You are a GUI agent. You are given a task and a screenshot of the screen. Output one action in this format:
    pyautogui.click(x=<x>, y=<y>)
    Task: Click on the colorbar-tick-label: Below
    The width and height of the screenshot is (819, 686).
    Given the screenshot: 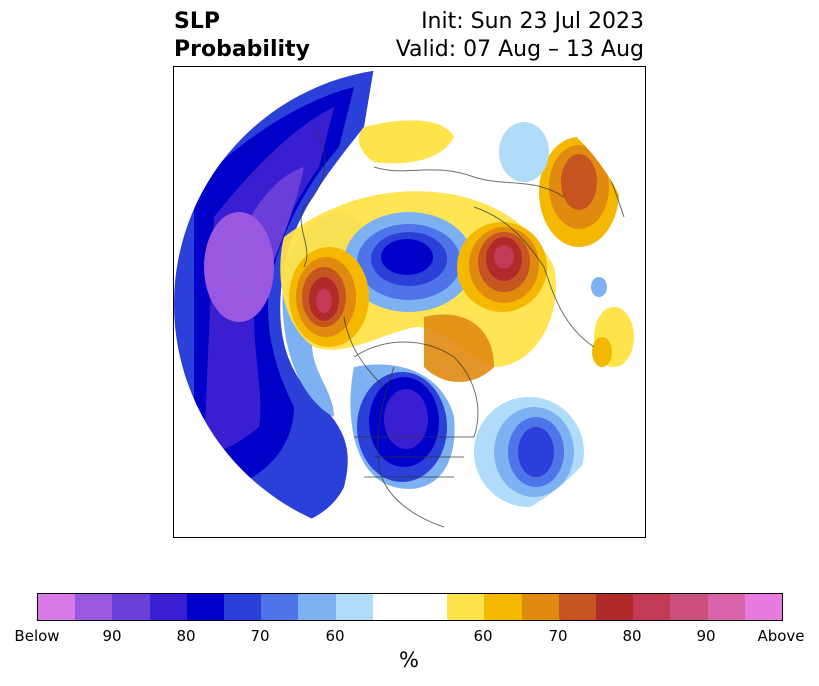 What is the action you would take?
    pyautogui.click(x=37, y=636)
    